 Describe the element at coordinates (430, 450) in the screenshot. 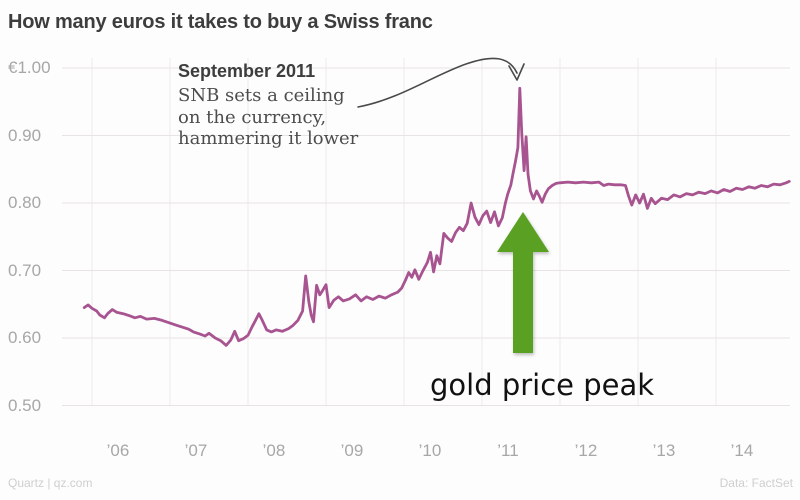

I see `x-axis-label: ’10` at that location.